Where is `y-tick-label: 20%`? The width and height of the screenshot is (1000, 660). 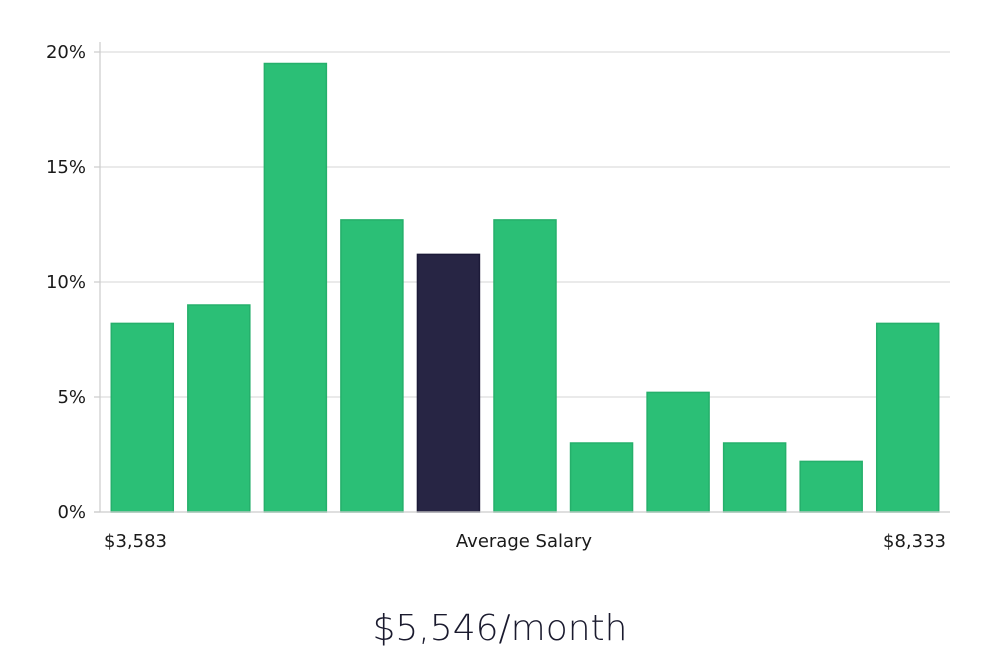 y-tick-label: 20% is located at coordinates (66, 52).